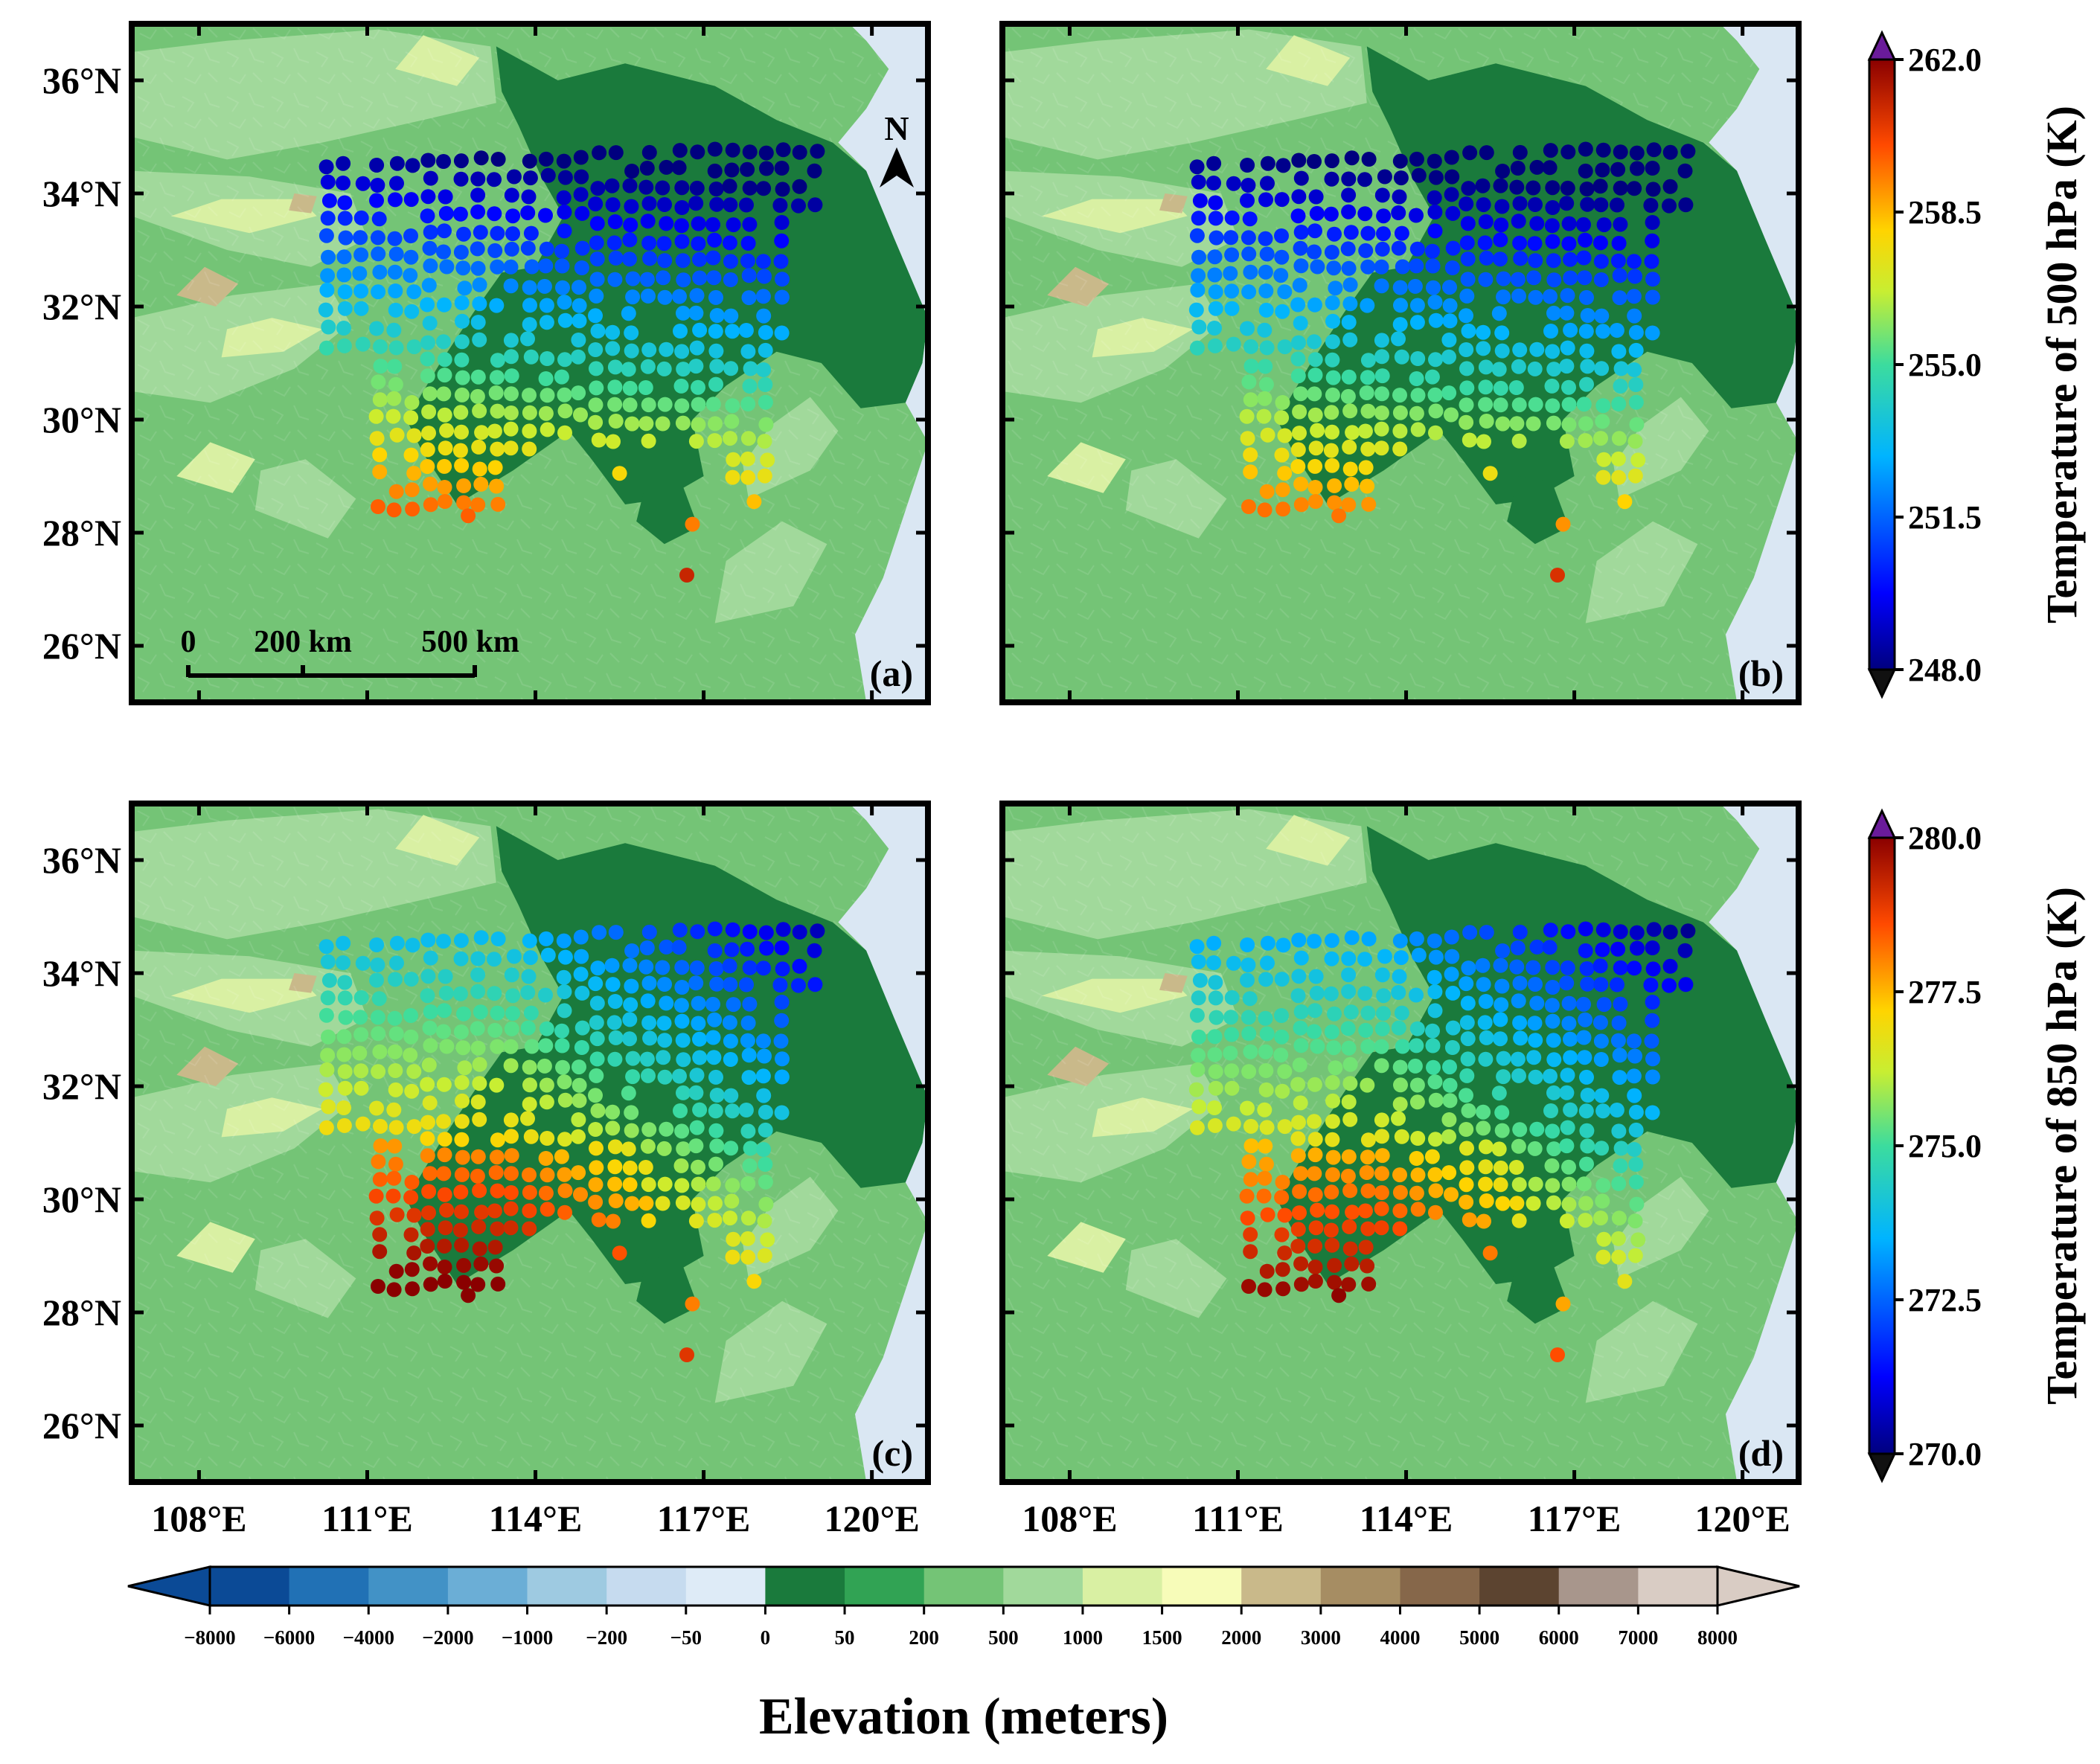  I want to click on elevation-tick-label: −6000, so click(289, 1637).